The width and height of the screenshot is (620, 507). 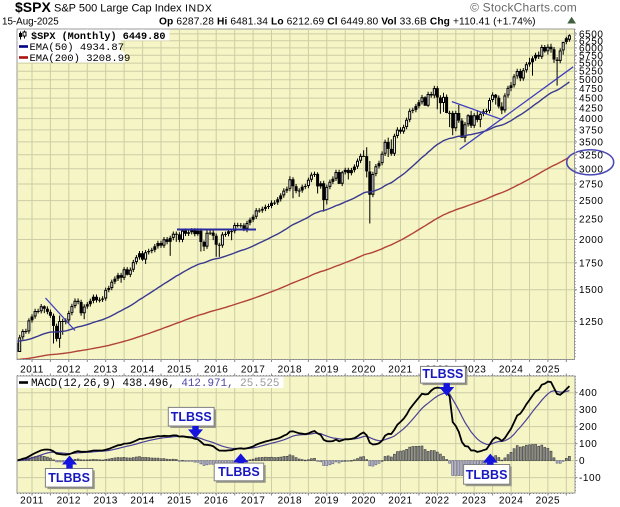 What do you see at coordinates (590, 478) in the screenshot?
I see `svg-text: -100` at bounding box center [590, 478].